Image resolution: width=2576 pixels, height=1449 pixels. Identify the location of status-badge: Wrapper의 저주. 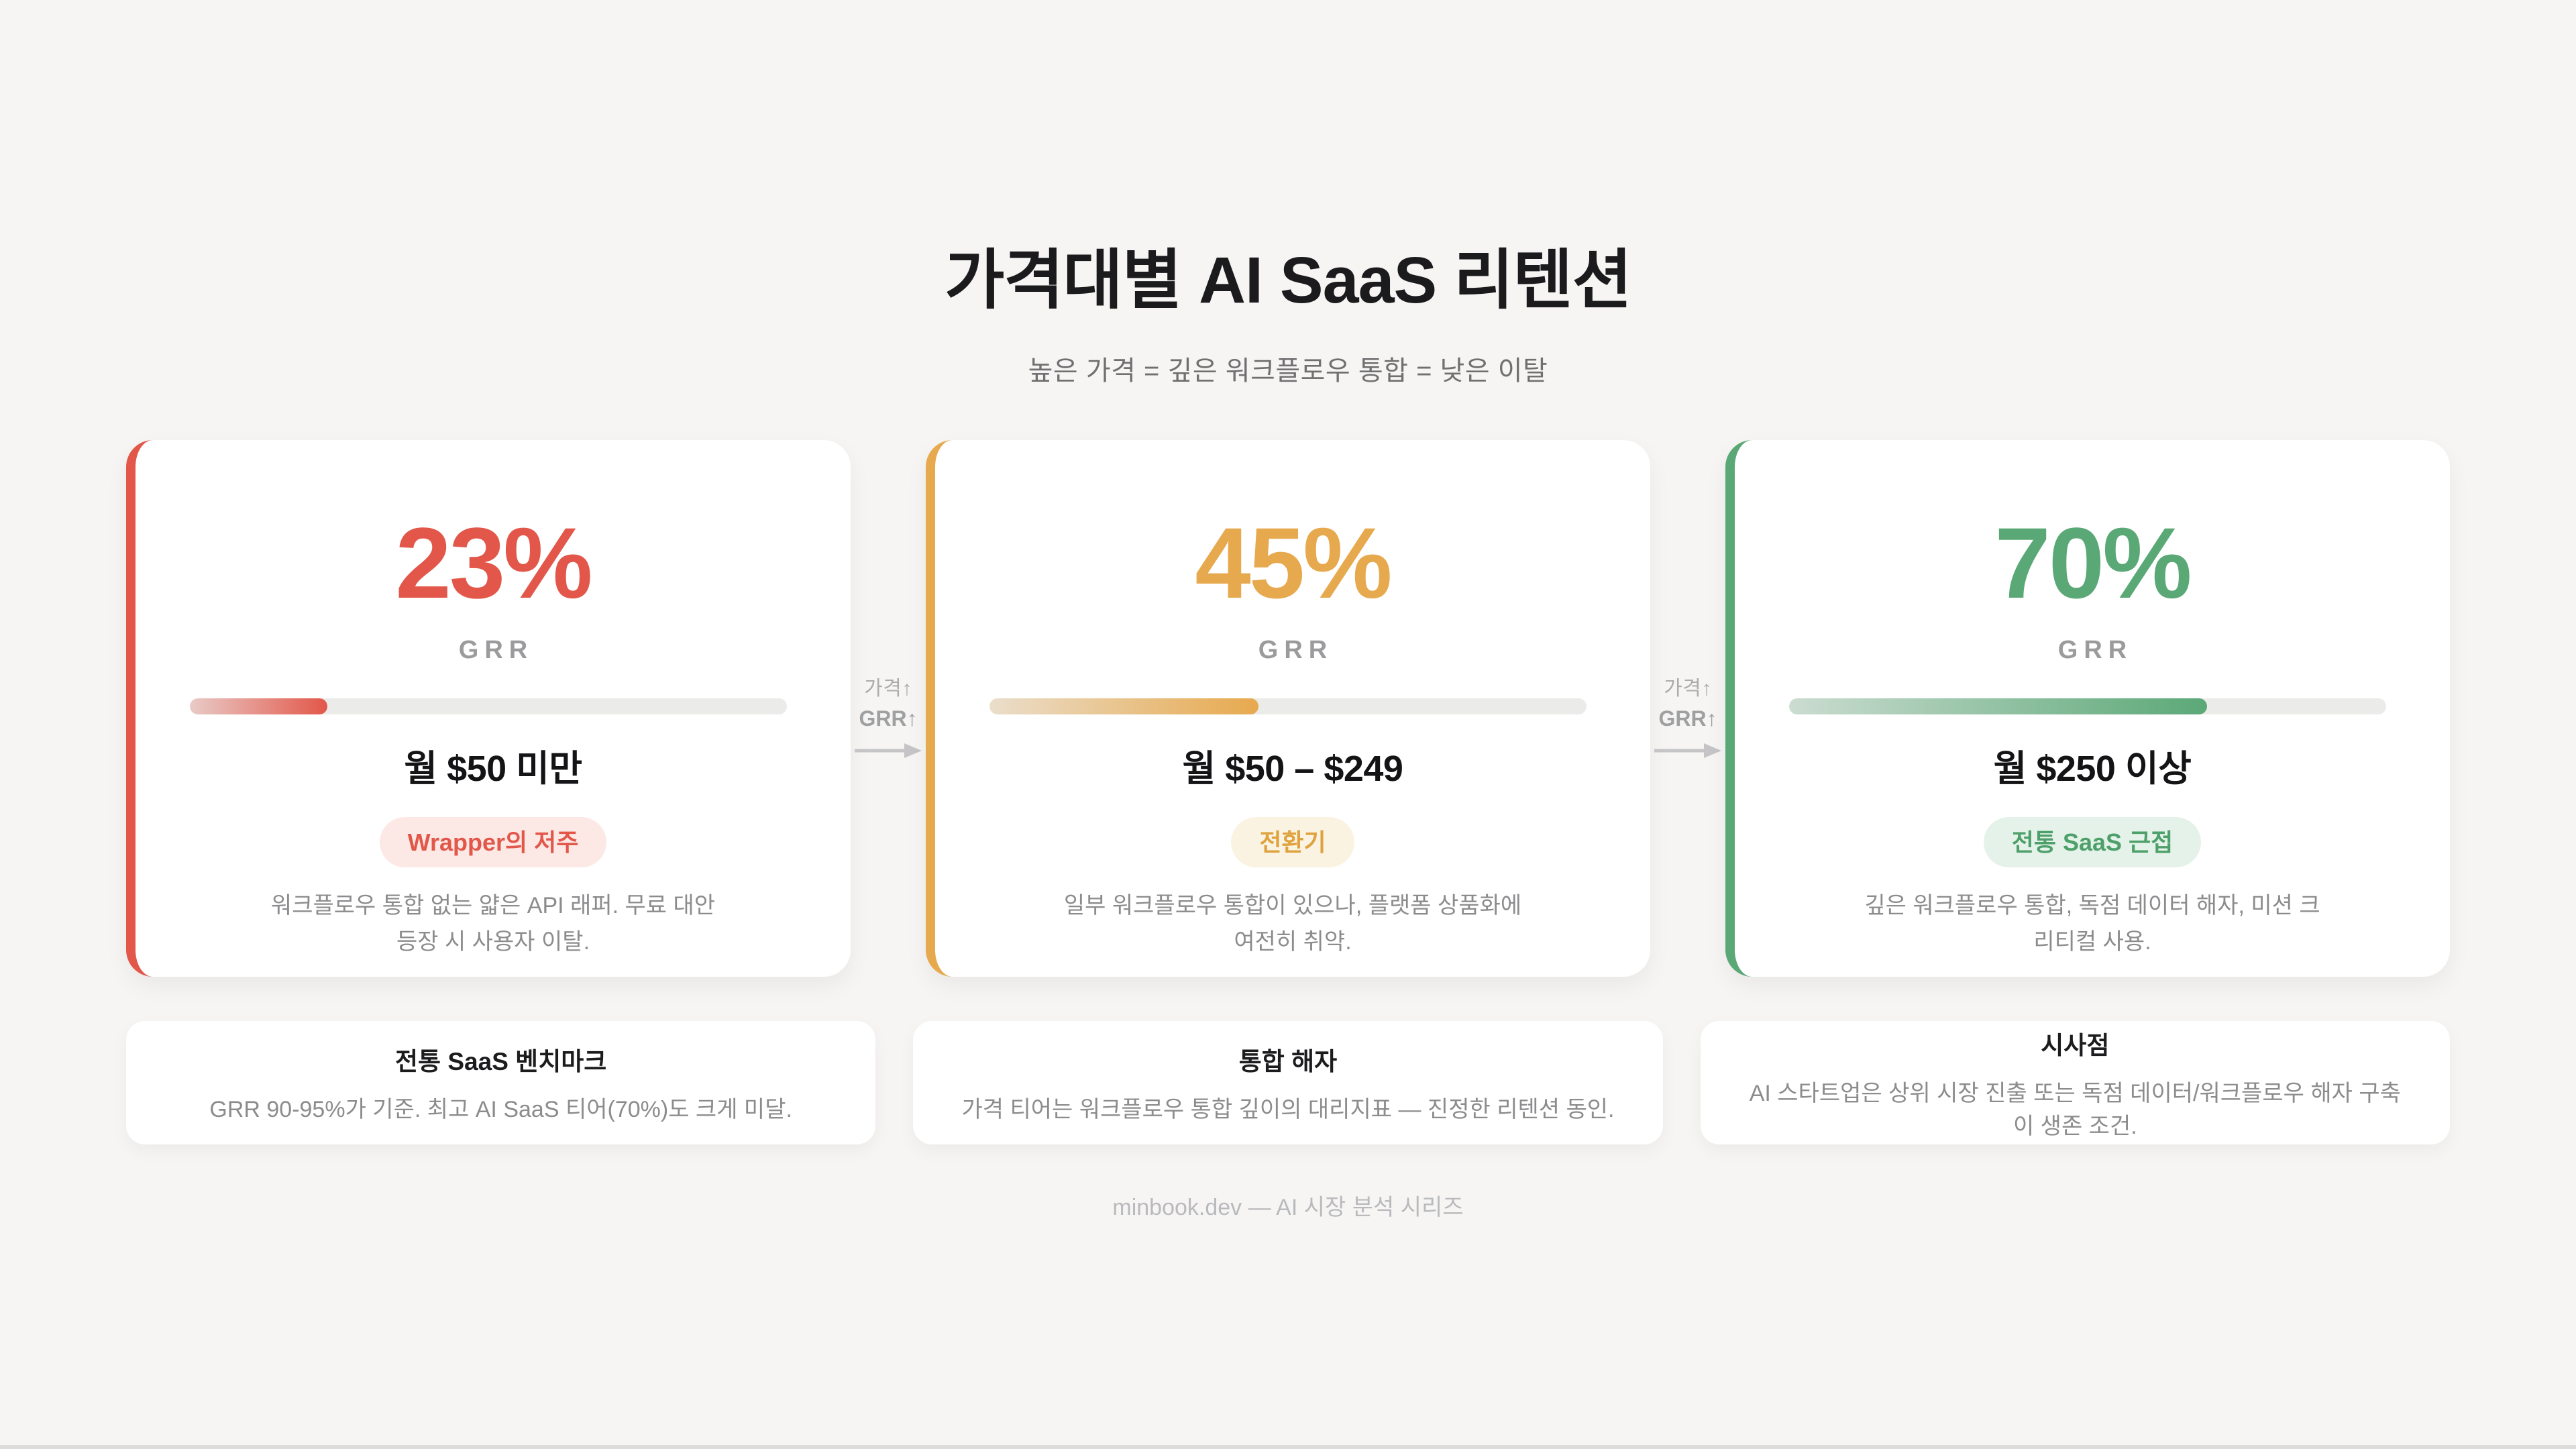
(493, 841).